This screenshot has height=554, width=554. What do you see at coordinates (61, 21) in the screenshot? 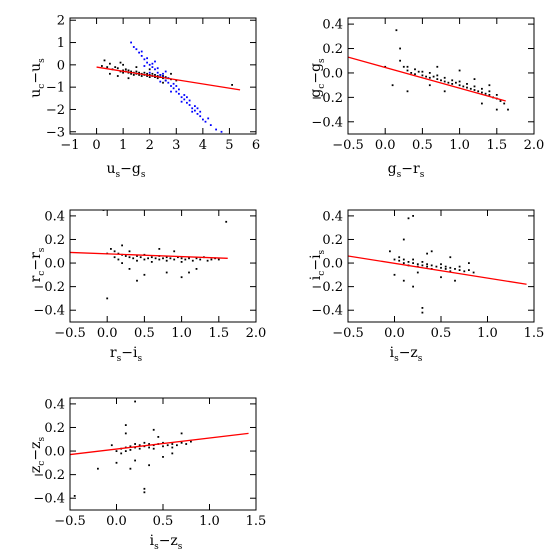
I see `y-tick-label: 2` at bounding box center [61, 21].